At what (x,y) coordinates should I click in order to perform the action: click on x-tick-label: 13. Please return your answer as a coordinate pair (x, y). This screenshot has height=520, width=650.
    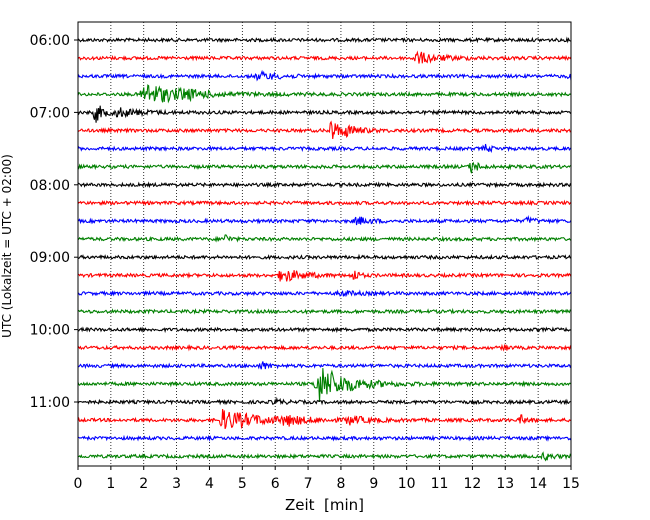
    Looking at the image, I should click on (505, 484).